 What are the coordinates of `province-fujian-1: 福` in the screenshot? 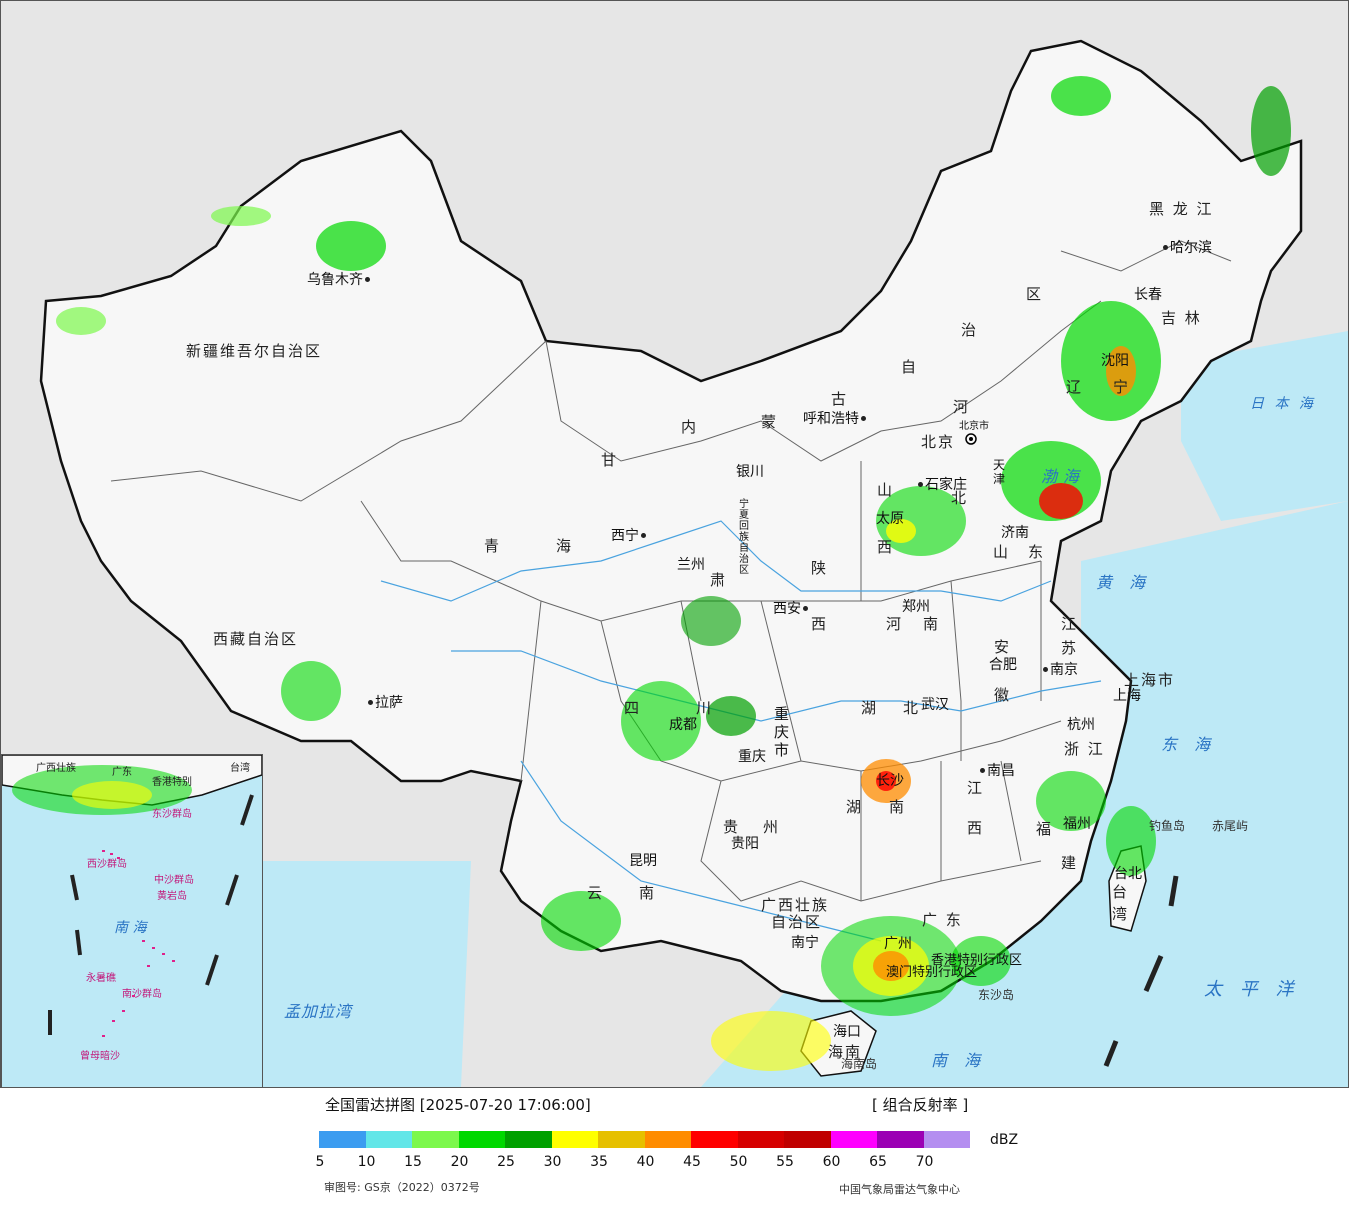 It's located at (1045, 829).